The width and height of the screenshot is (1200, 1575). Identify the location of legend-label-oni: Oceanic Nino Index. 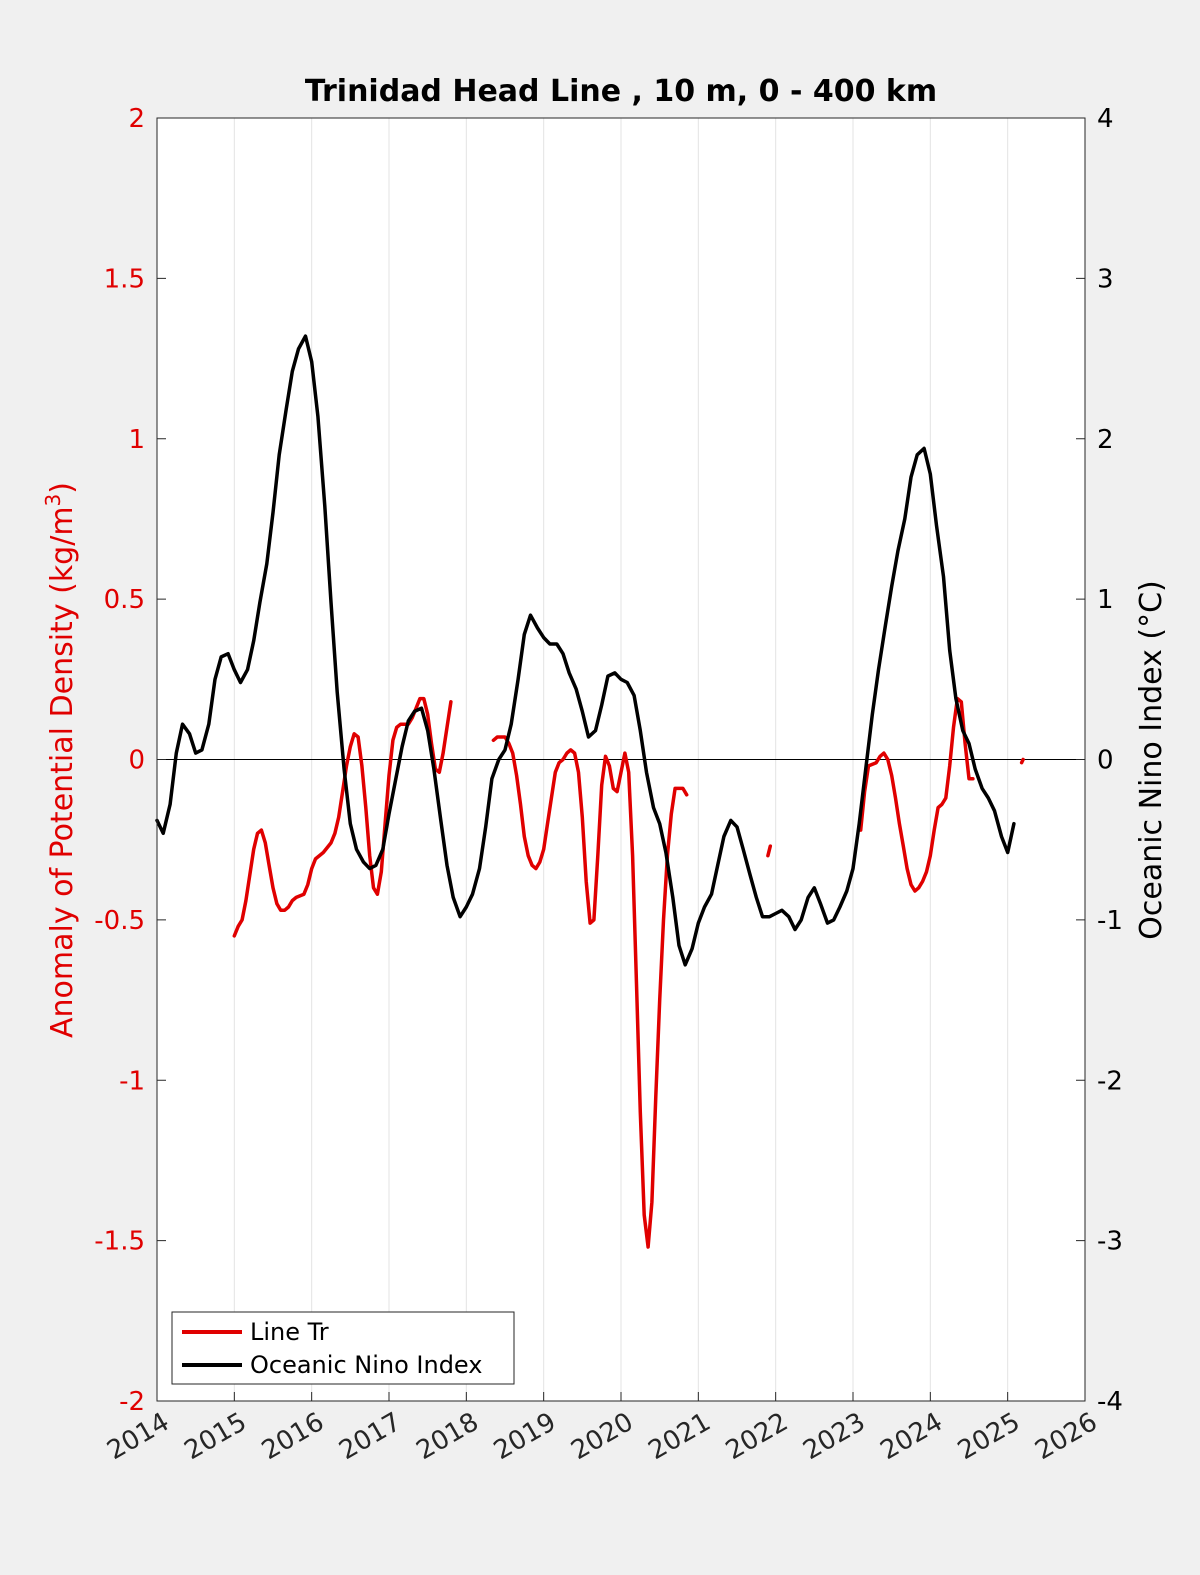
(366, 1365).